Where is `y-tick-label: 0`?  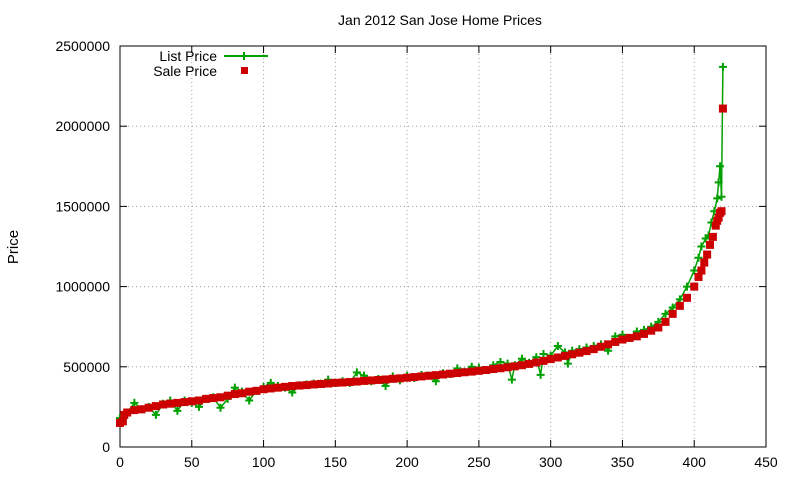
y-tick-label: 0 is located at coordinates (106, 447).